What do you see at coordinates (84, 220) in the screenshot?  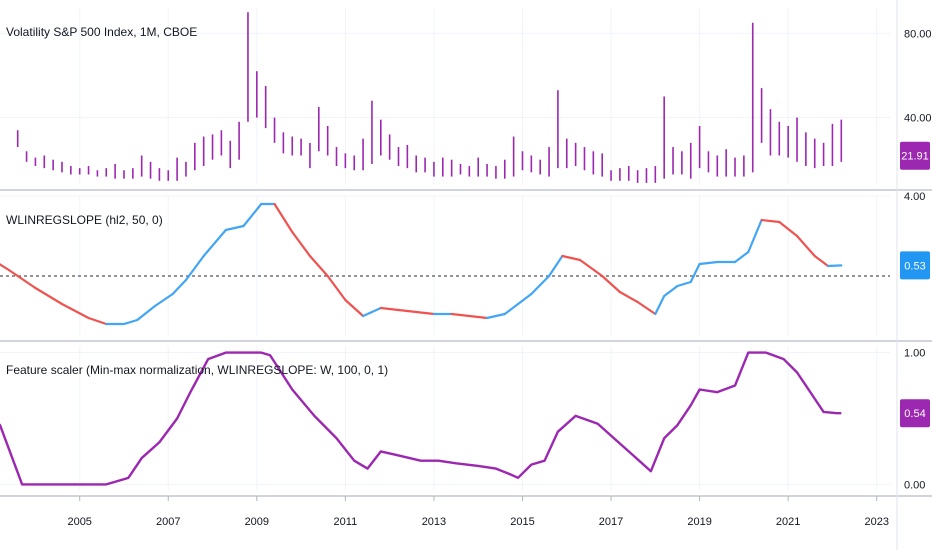 I see `slope-title: WLINREGSLOPE (hl2, 50, 0)` at bounding box center [84, 220].